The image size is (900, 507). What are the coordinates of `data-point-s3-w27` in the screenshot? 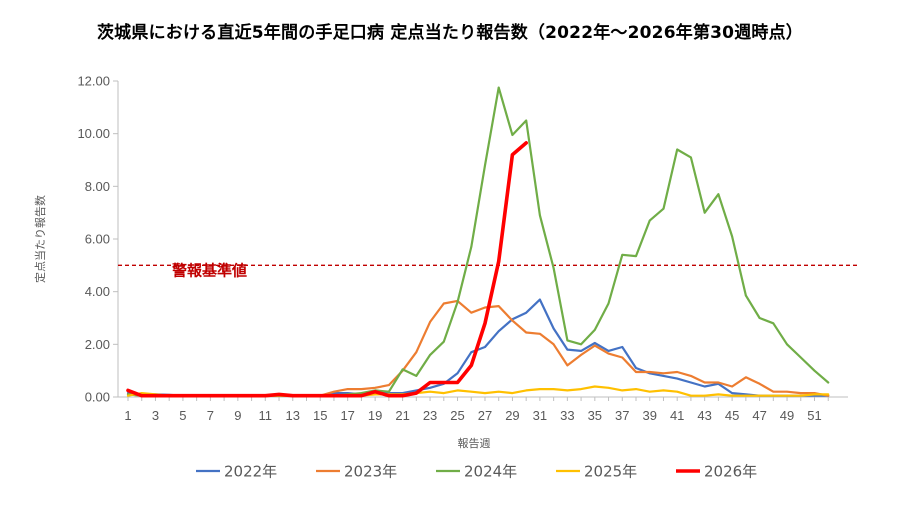 It's located at (485, 165).